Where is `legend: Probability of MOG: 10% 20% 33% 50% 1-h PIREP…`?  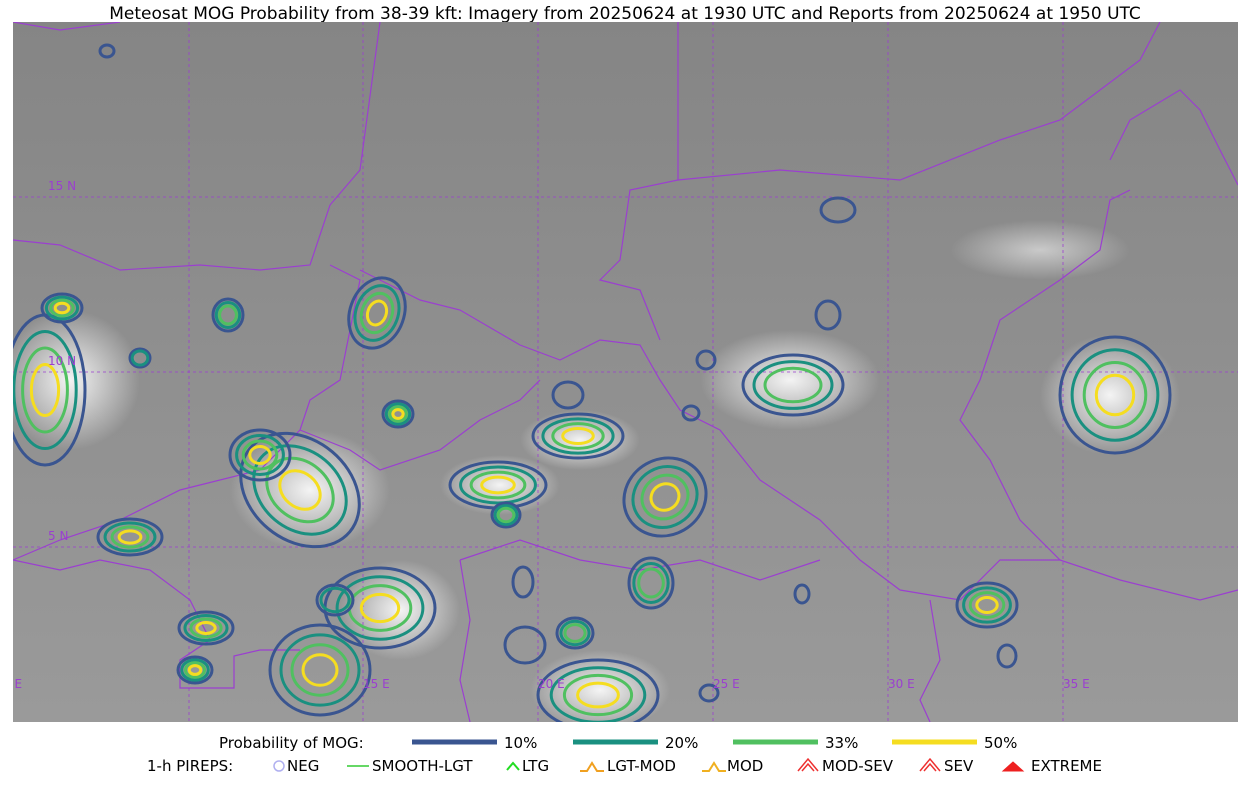
legend: Probability of MOG: 10% 20% 33% 50% 1-h PIREP… is located at coordinates (624, 754).